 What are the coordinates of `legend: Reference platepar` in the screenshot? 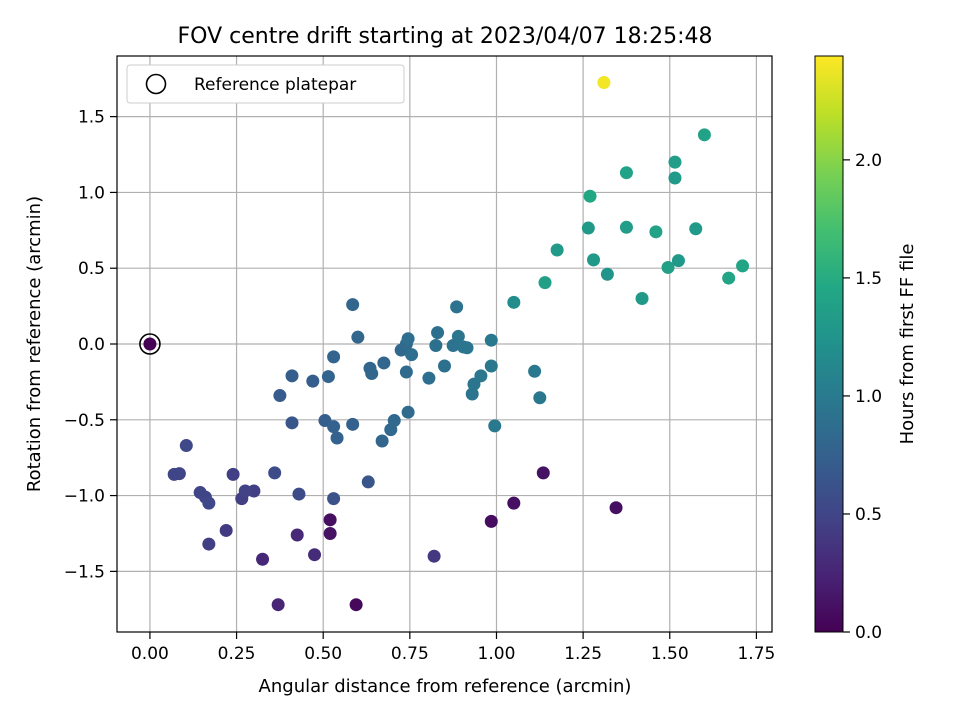 It's located at (265, 84).